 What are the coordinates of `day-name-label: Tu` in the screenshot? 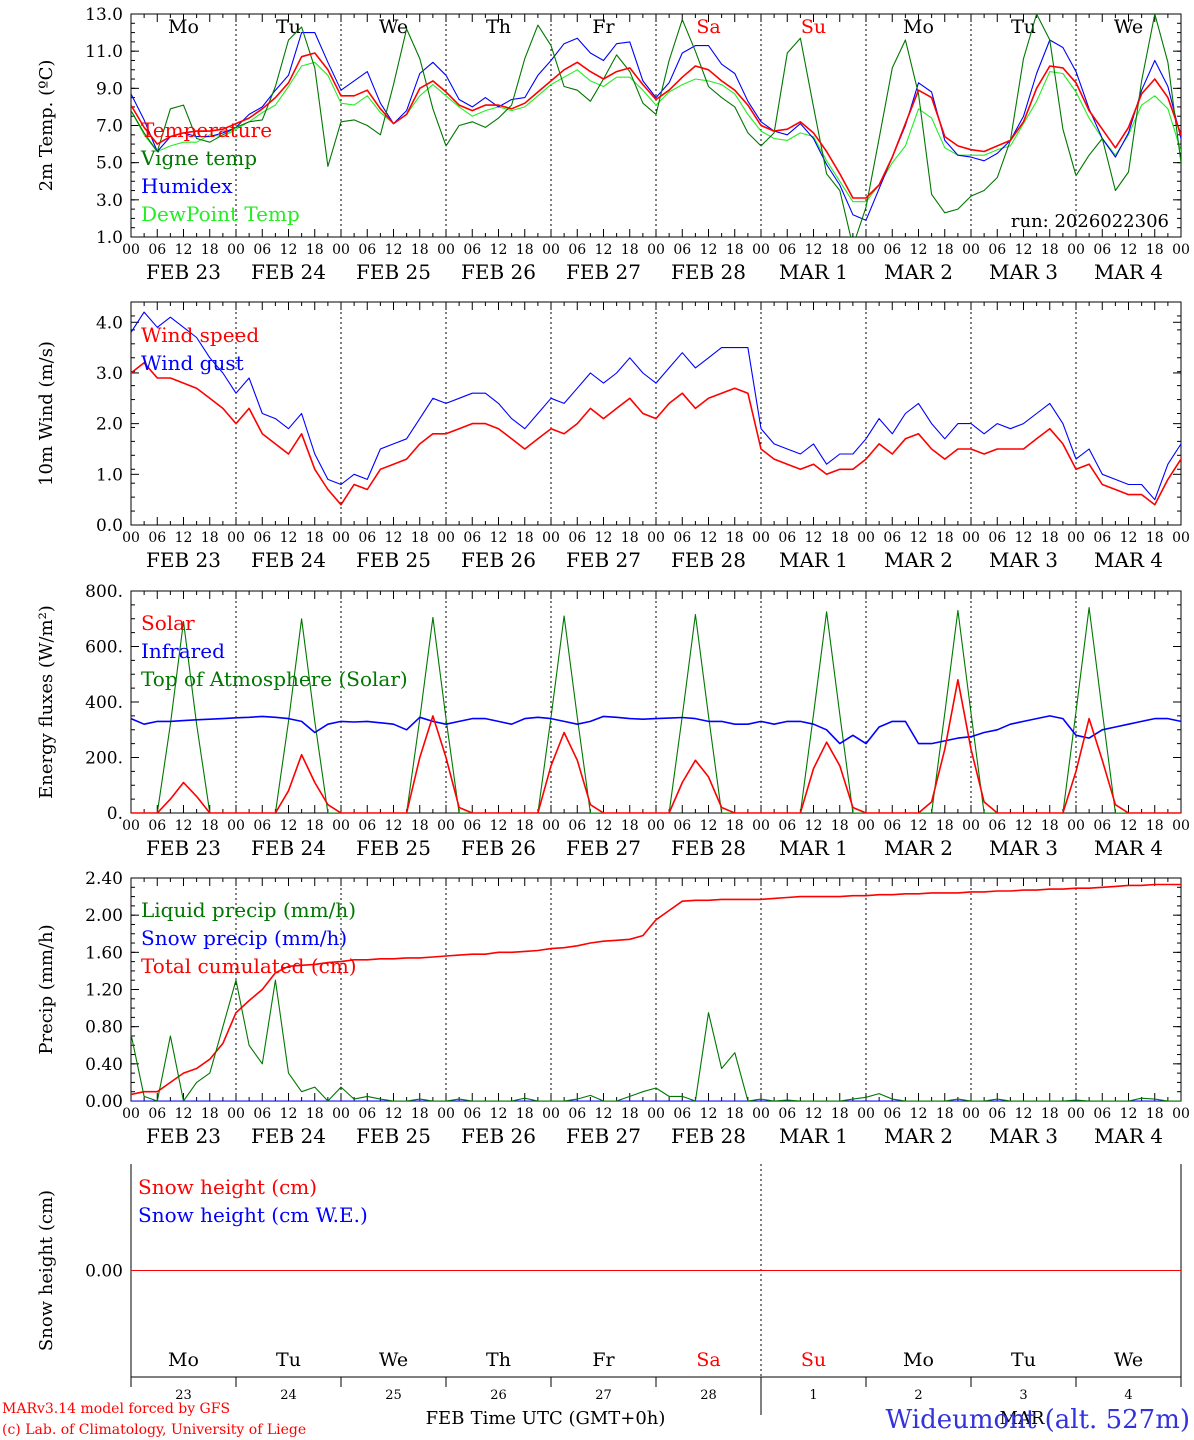 It's located at (1023, 1360).